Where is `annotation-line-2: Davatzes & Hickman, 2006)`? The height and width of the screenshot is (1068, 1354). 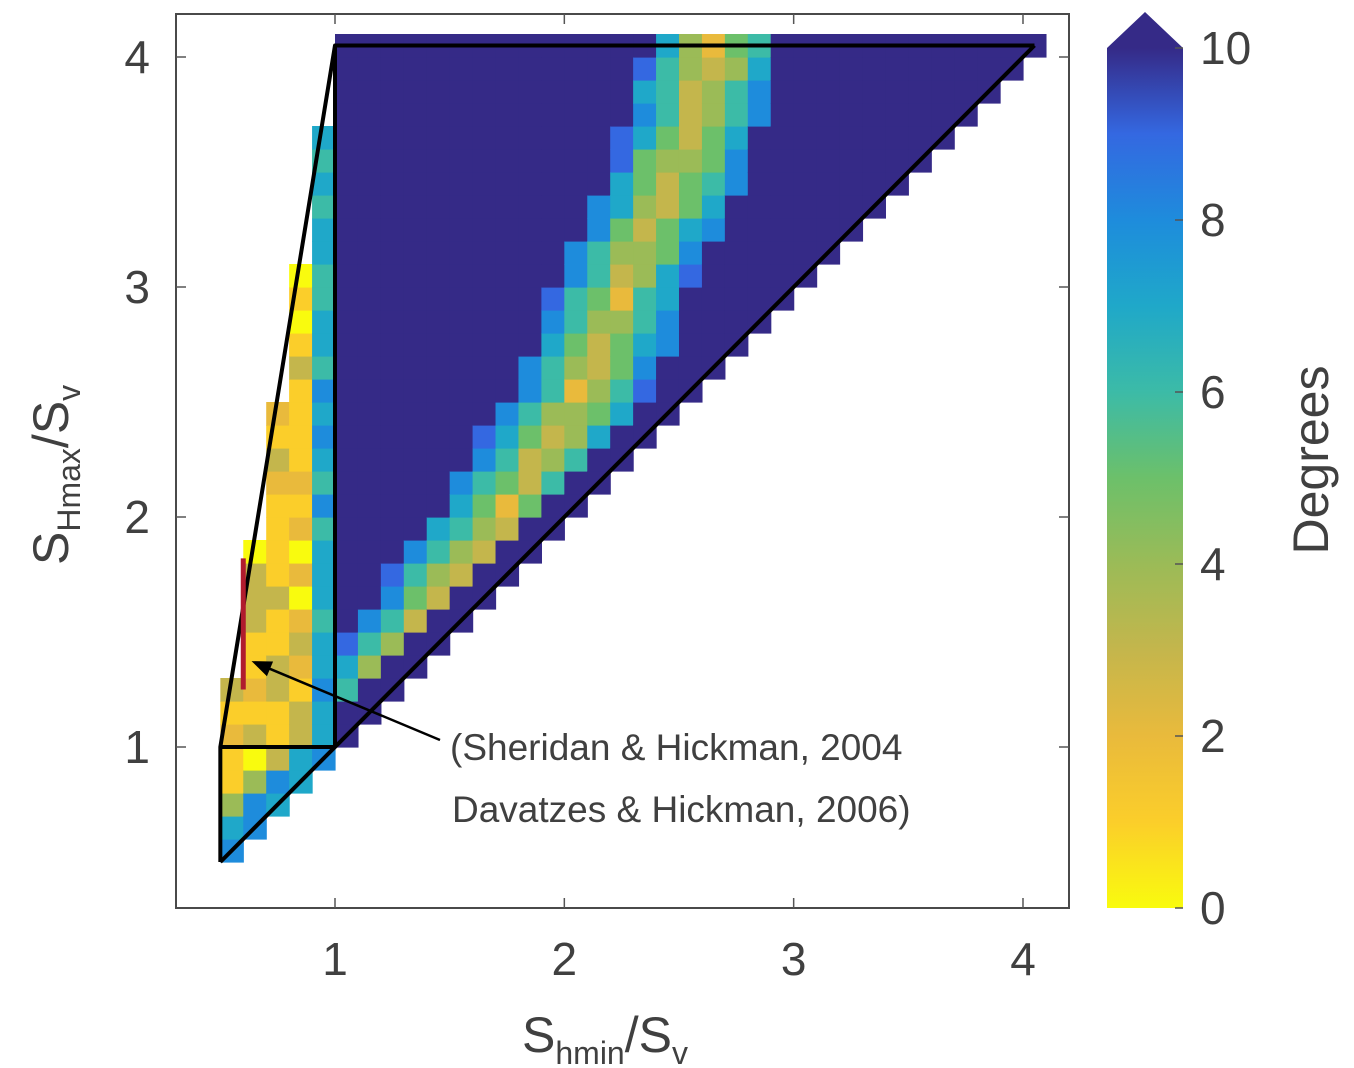
annotation-line-2: Davatzes & Hickman, 2006) is located at coordinates (681, 809).